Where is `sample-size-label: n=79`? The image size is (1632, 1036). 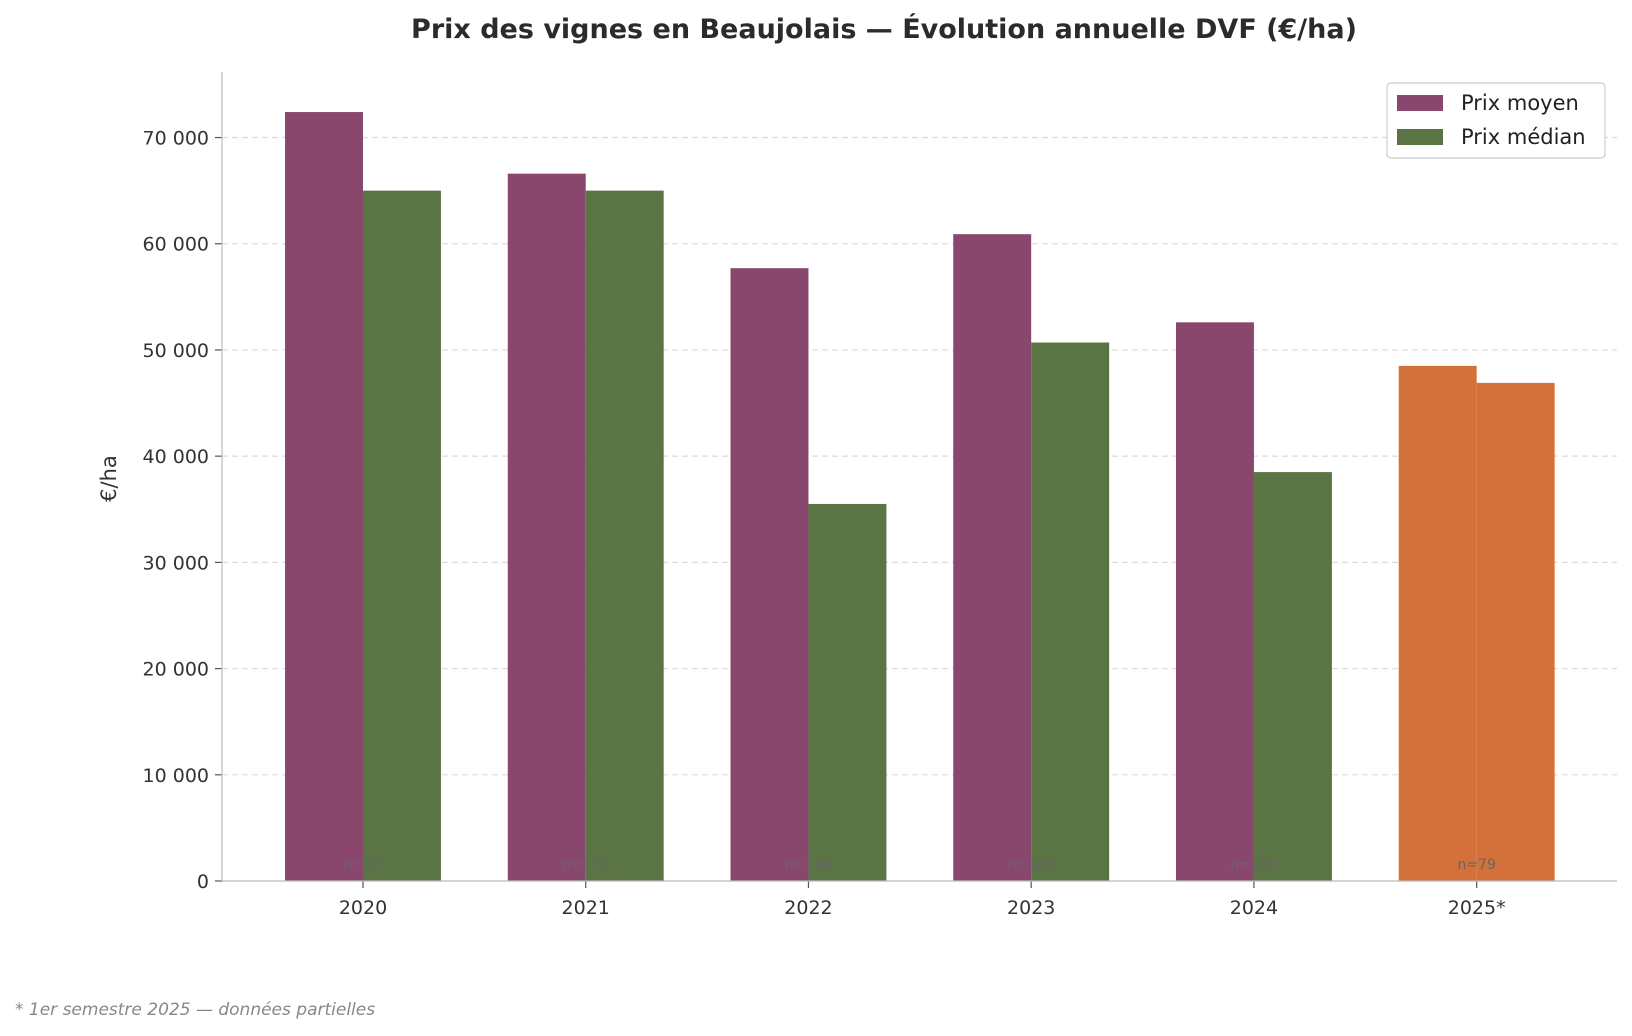
sample-size-label: n=79 is located at coordinates (1476, 865).